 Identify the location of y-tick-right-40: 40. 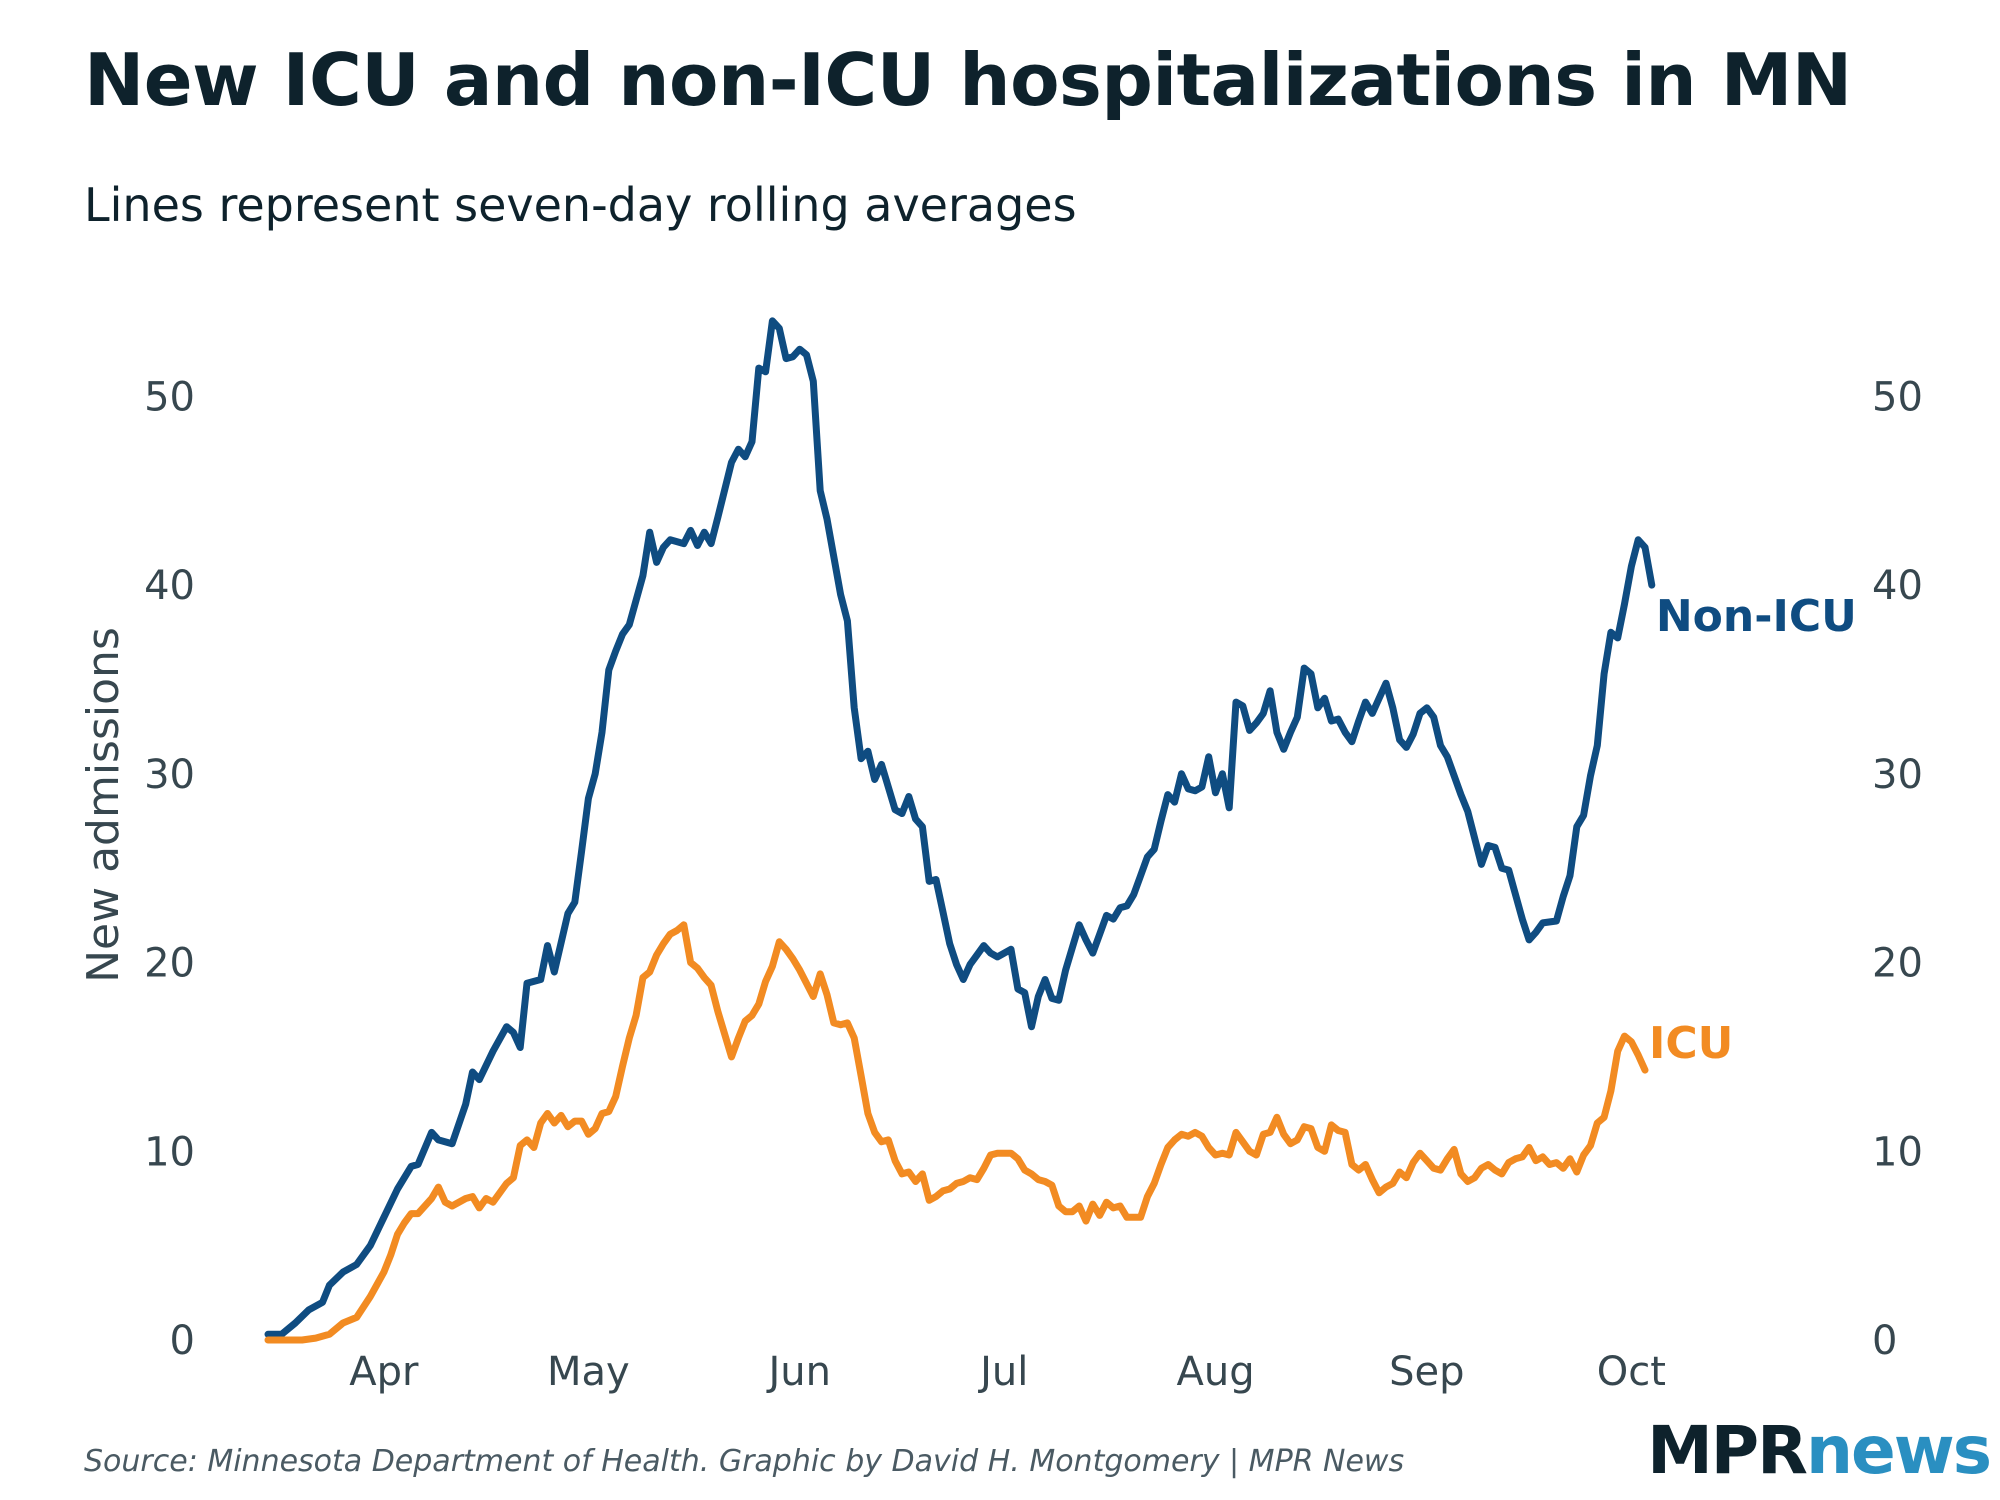
(1897, 586).